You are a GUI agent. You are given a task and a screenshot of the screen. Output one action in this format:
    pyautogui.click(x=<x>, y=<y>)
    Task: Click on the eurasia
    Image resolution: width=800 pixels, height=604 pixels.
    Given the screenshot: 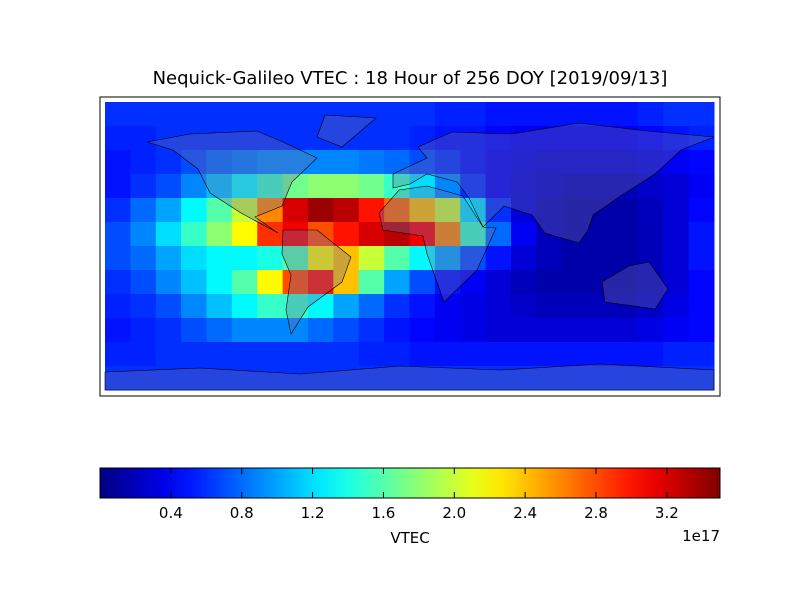 What is the action you would take?
    pyautogui.click(x=553, y=183)
    